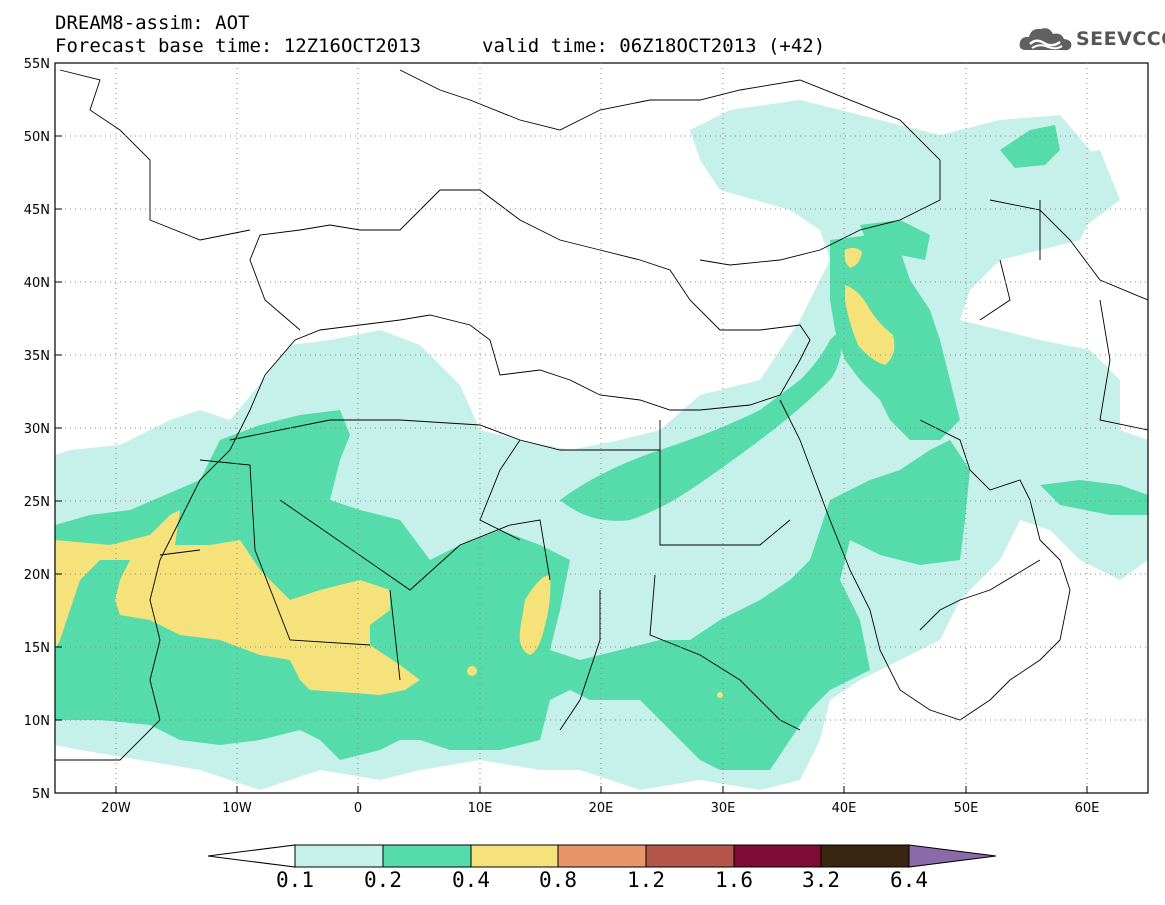  I want to click on colorbar-label: 1.2, so click(646, 880).